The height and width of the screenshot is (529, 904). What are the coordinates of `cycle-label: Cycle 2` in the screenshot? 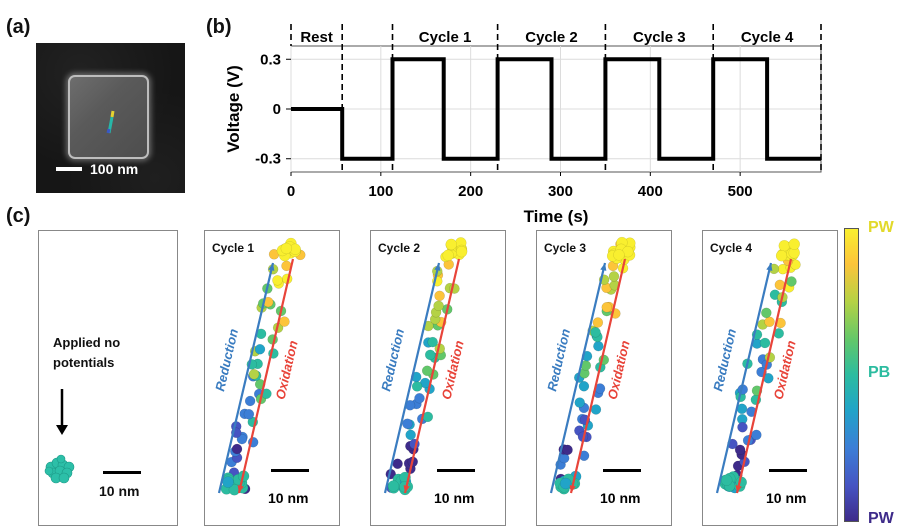 It's located at (399, 248).